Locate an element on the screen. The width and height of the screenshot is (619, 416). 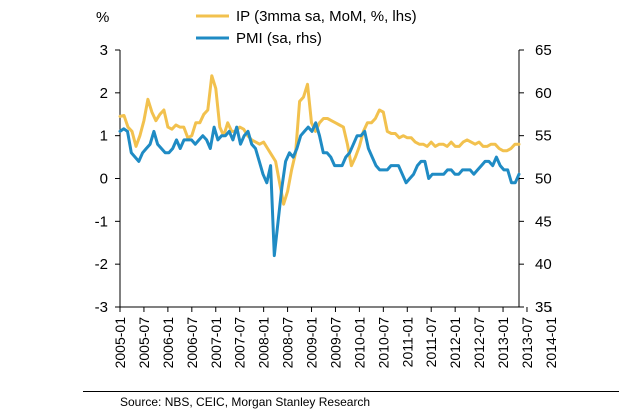
x-axis-tick-label: 2007-01 is located at coordinates (216, 343).